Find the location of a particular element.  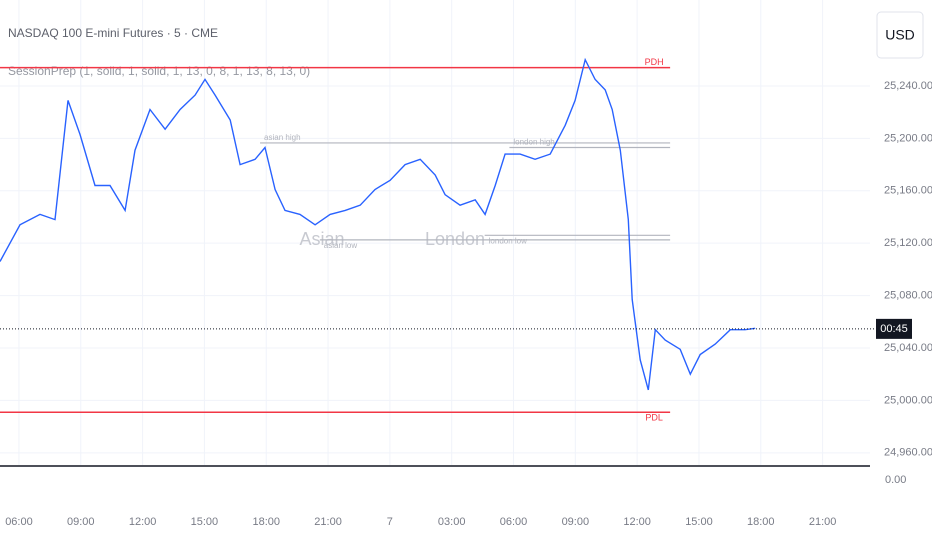

countdown-box is located at coordinates (894, 328).